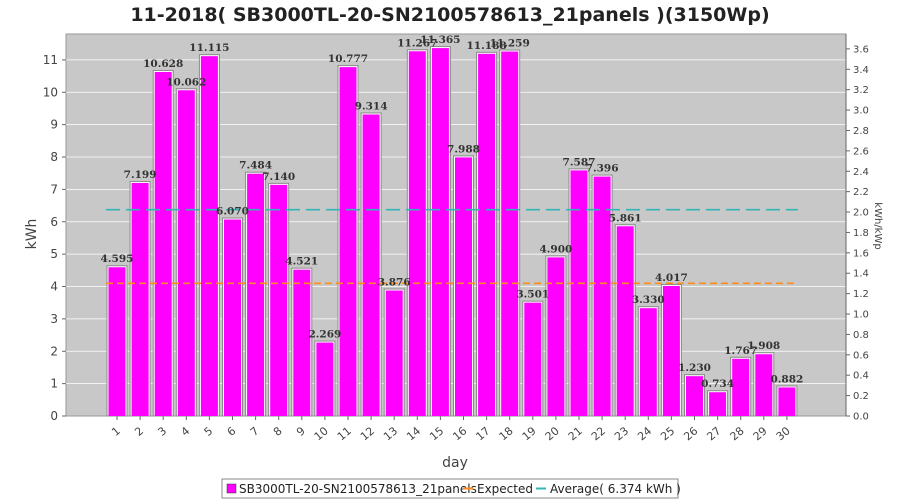 Image resolution: width=900 pixels, height=504 pixels. I want to click on x-tick-label: 9, so click(301, 431).